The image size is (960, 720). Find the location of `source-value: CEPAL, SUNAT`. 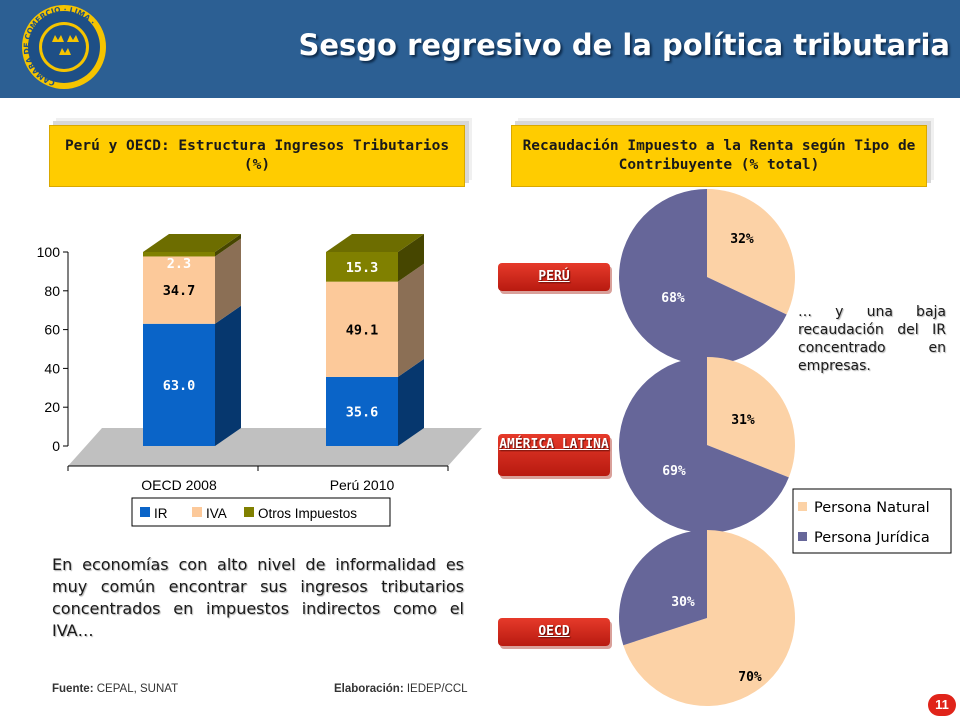

source-value: CEPAL, SUNAT is located at coordinates (137, 689).